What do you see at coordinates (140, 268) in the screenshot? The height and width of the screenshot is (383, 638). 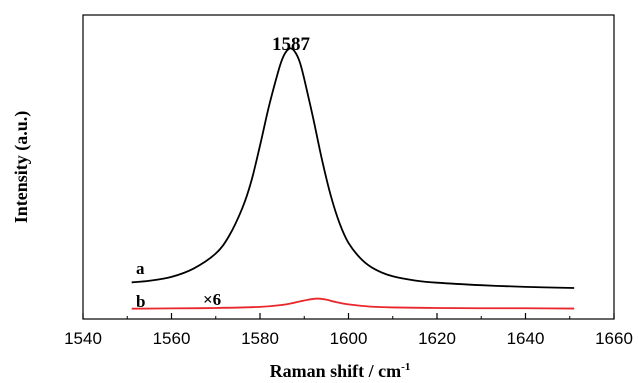 I see `series-a-label: a` at bounding box center [140, 268].